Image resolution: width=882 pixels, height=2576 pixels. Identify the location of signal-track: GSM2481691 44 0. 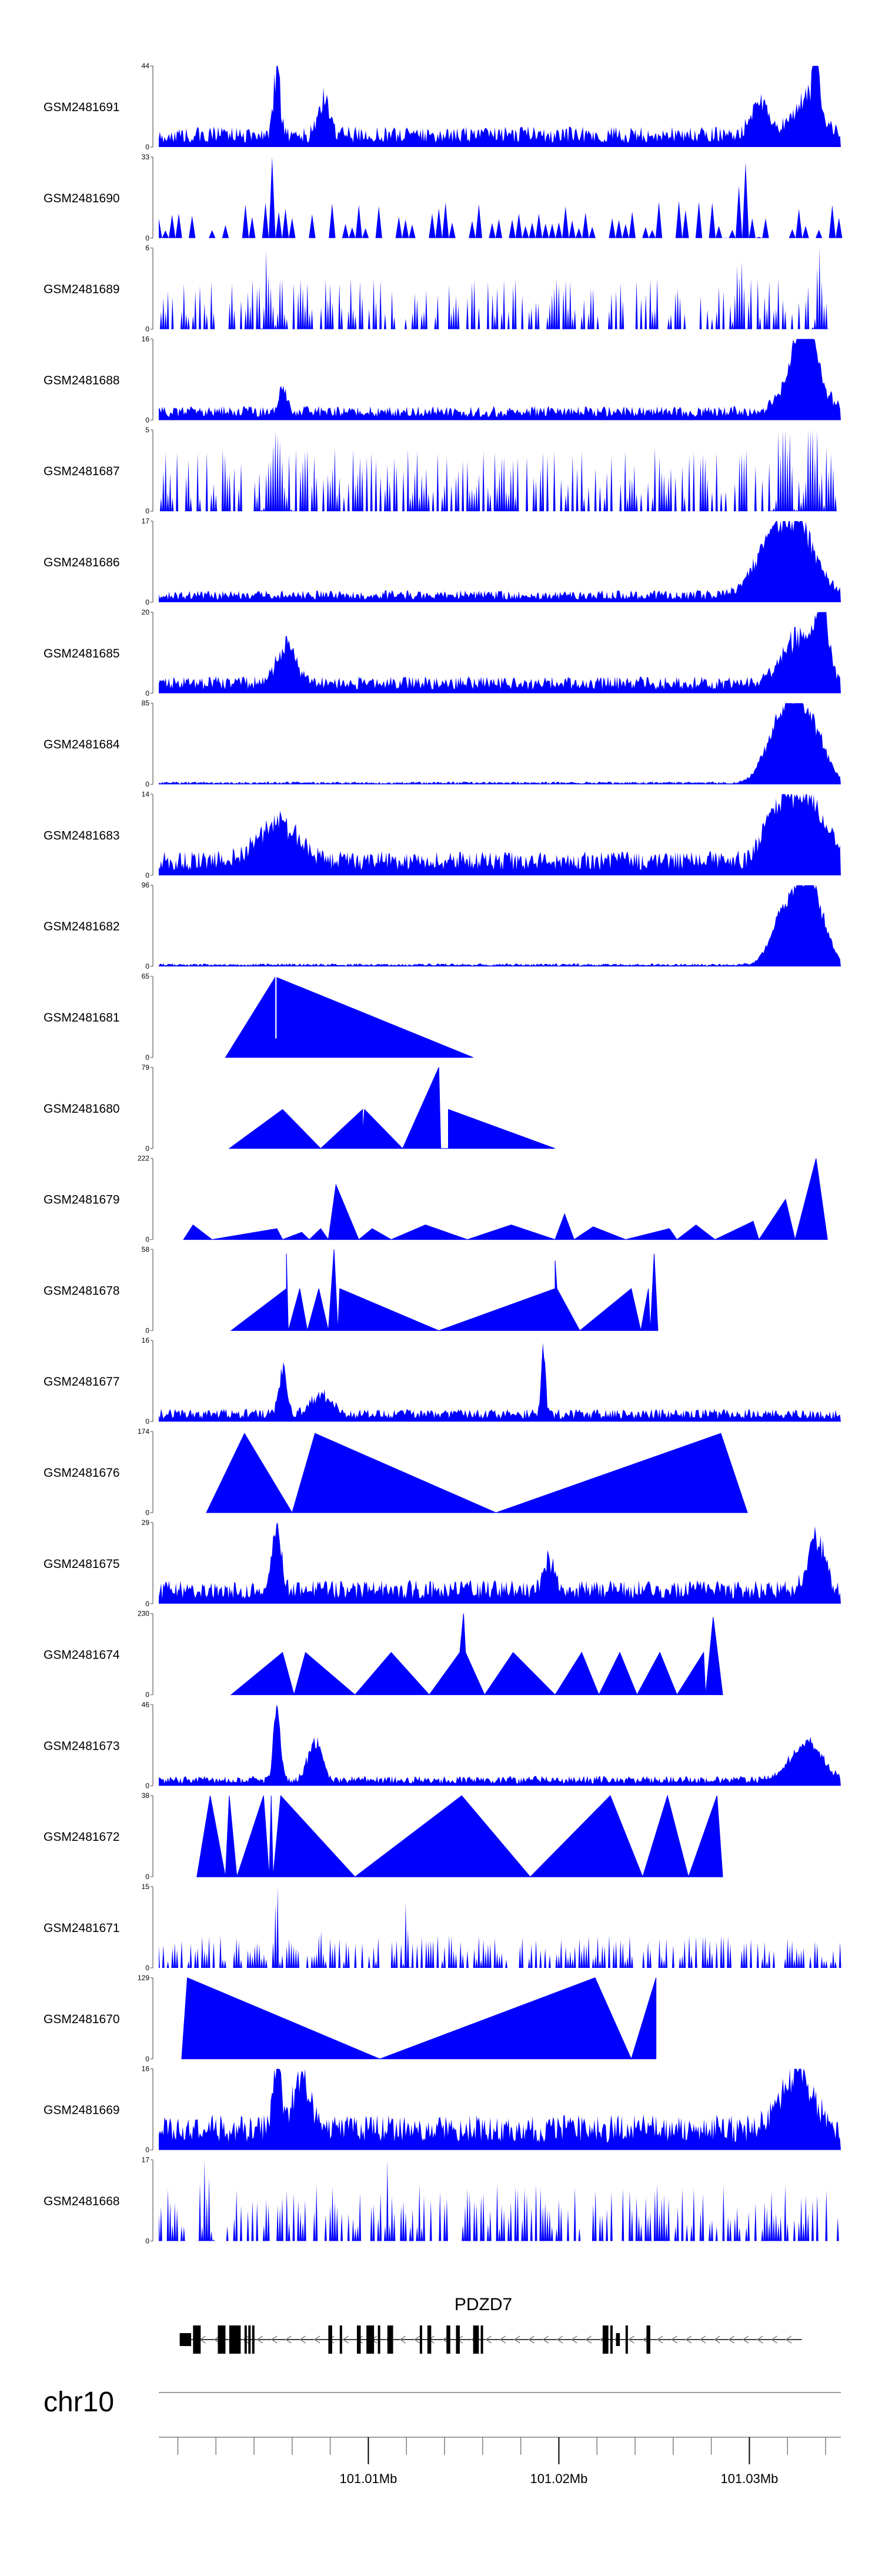
(442, 106).